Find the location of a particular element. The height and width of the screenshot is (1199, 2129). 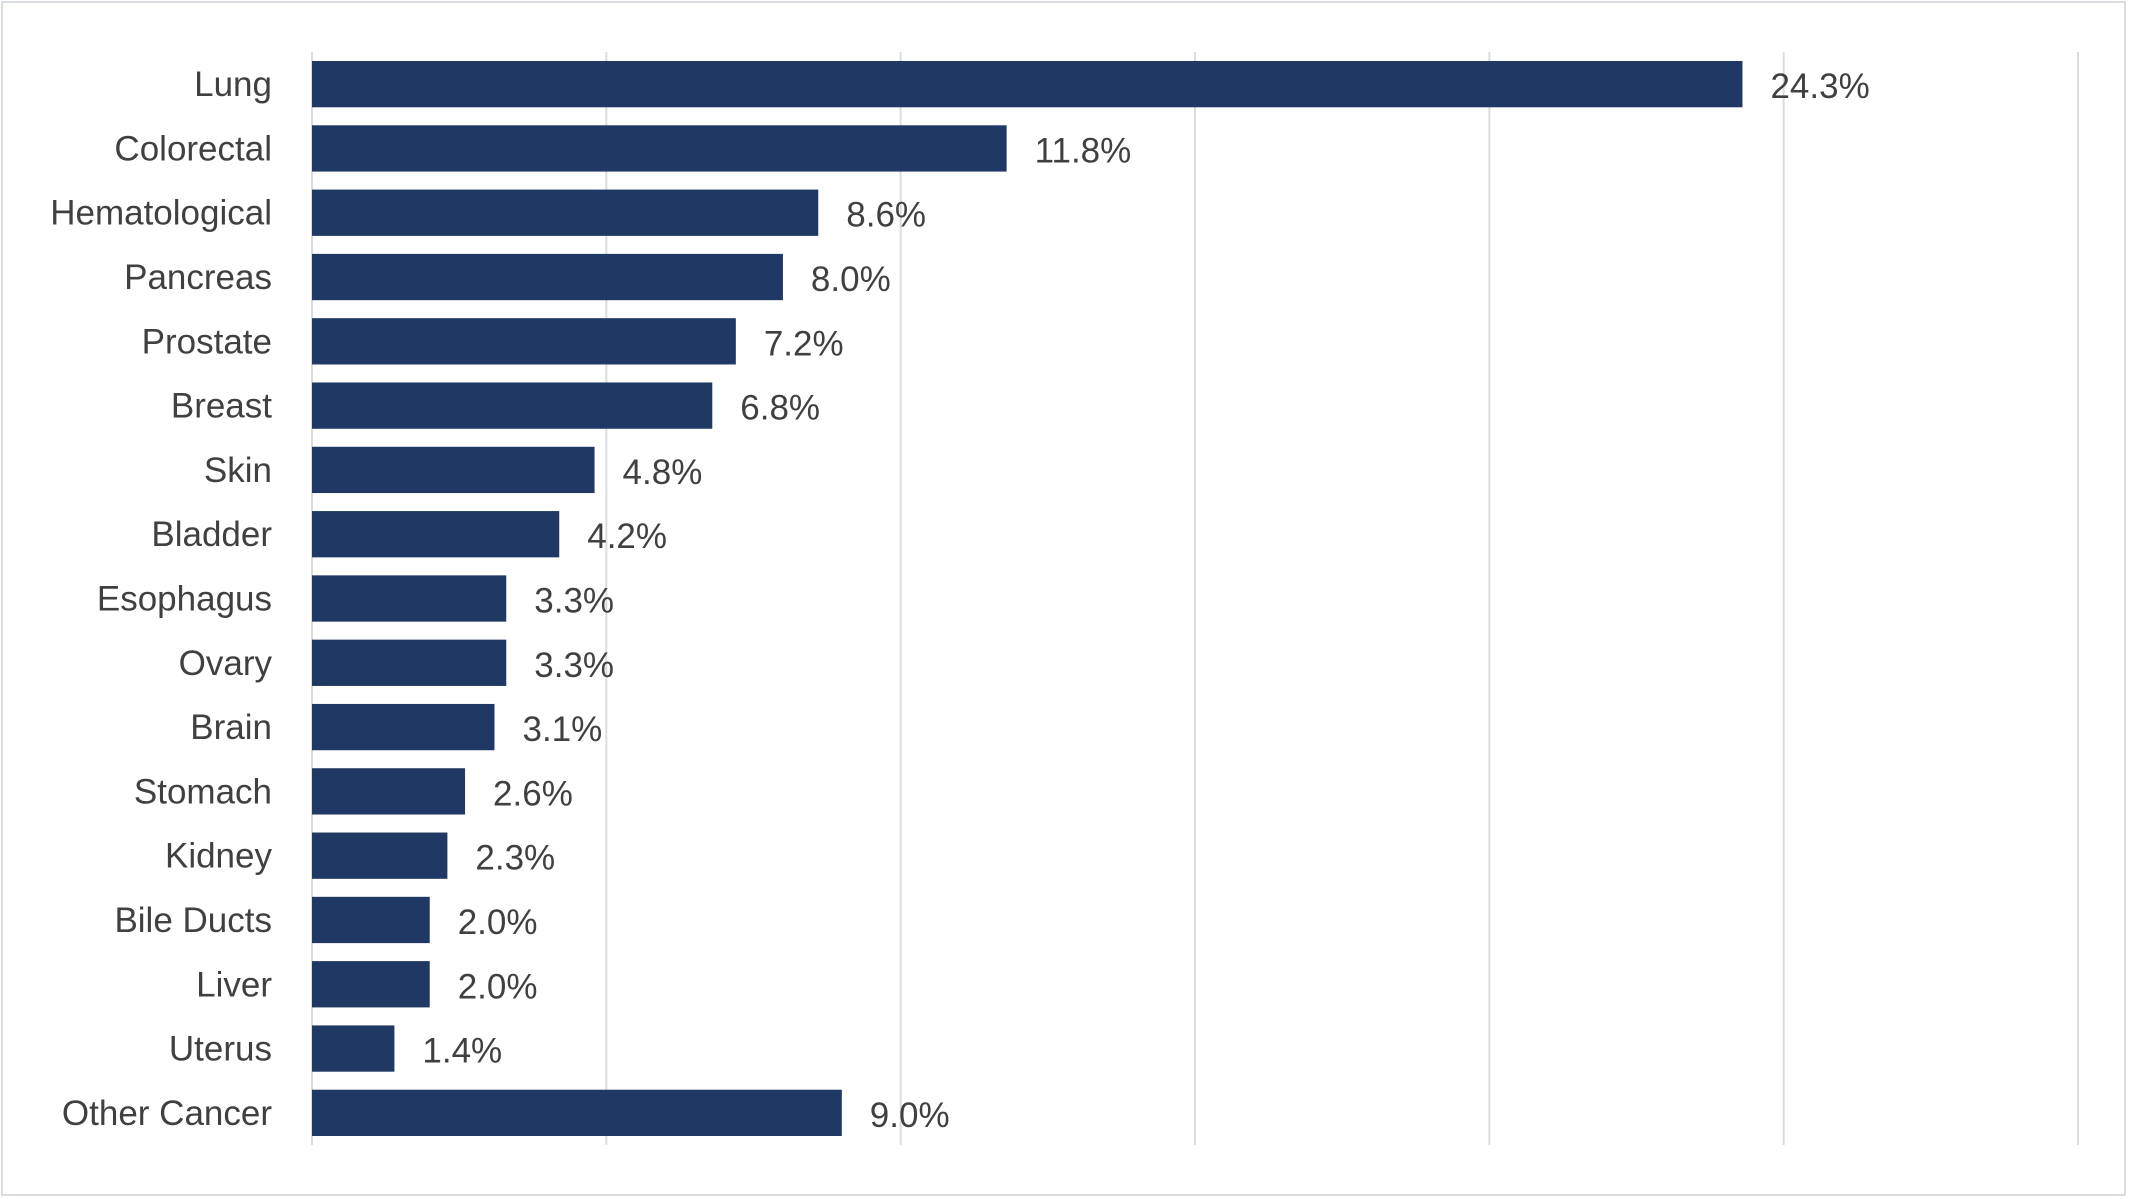

bar-ovary is located at coordinates (409, 662).